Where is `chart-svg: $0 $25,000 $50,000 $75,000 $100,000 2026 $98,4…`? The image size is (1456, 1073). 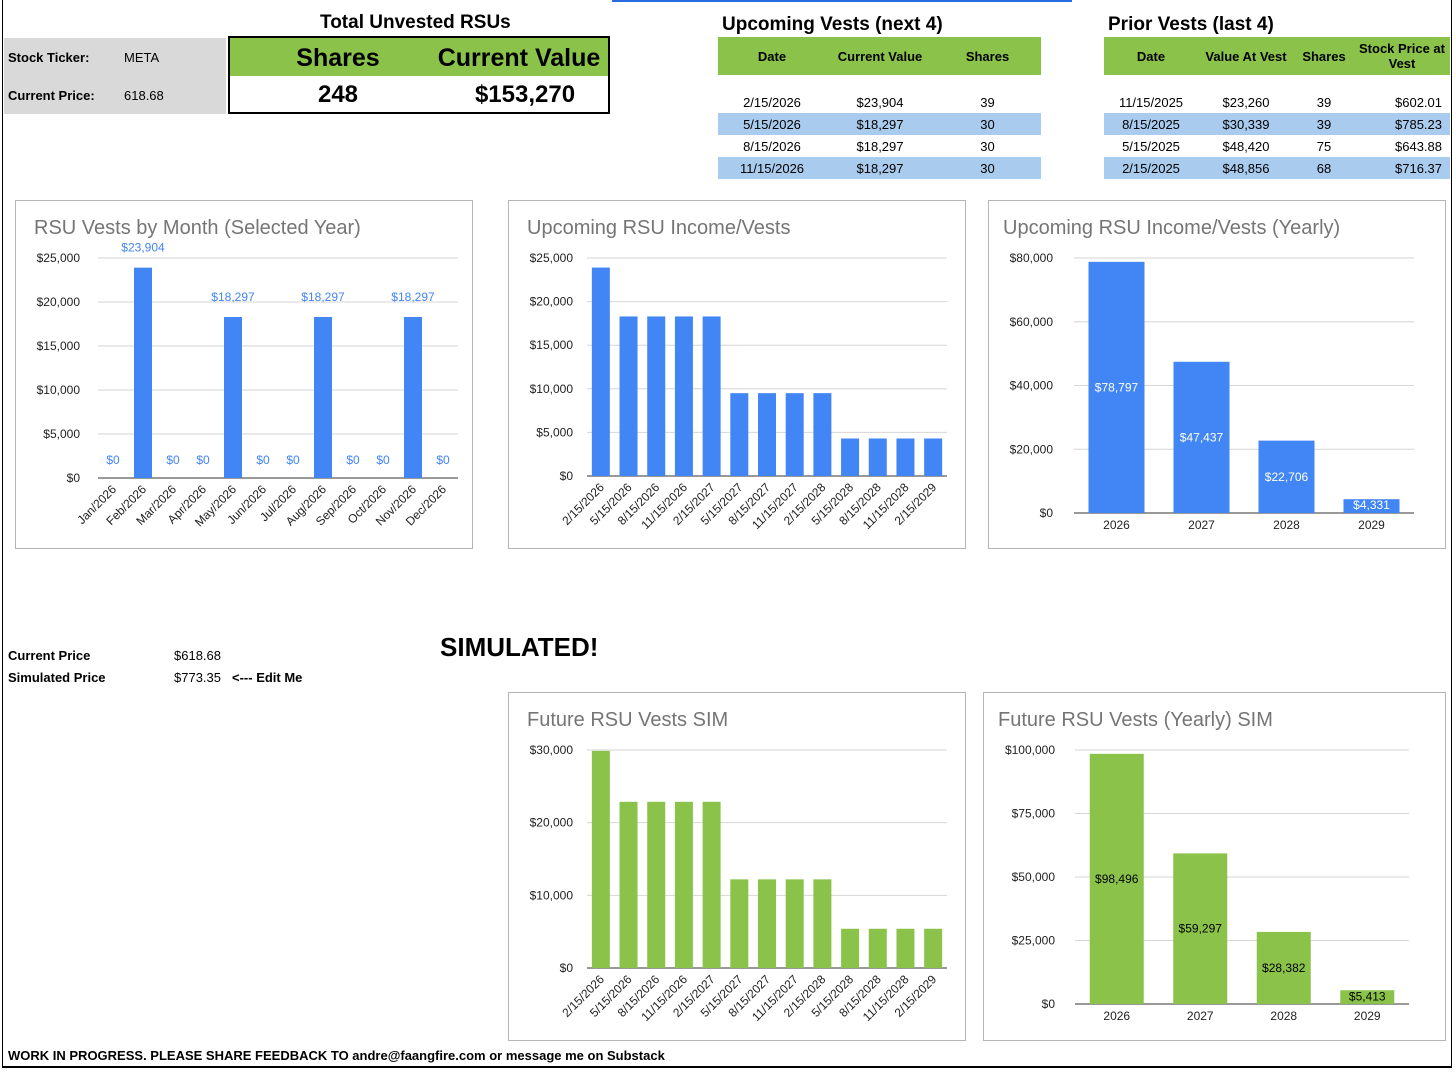 chart-svg: $0 $25,000 $50,000 $75,000 $100,000 2026 $98,4… is located at coordinates (1207, 883).